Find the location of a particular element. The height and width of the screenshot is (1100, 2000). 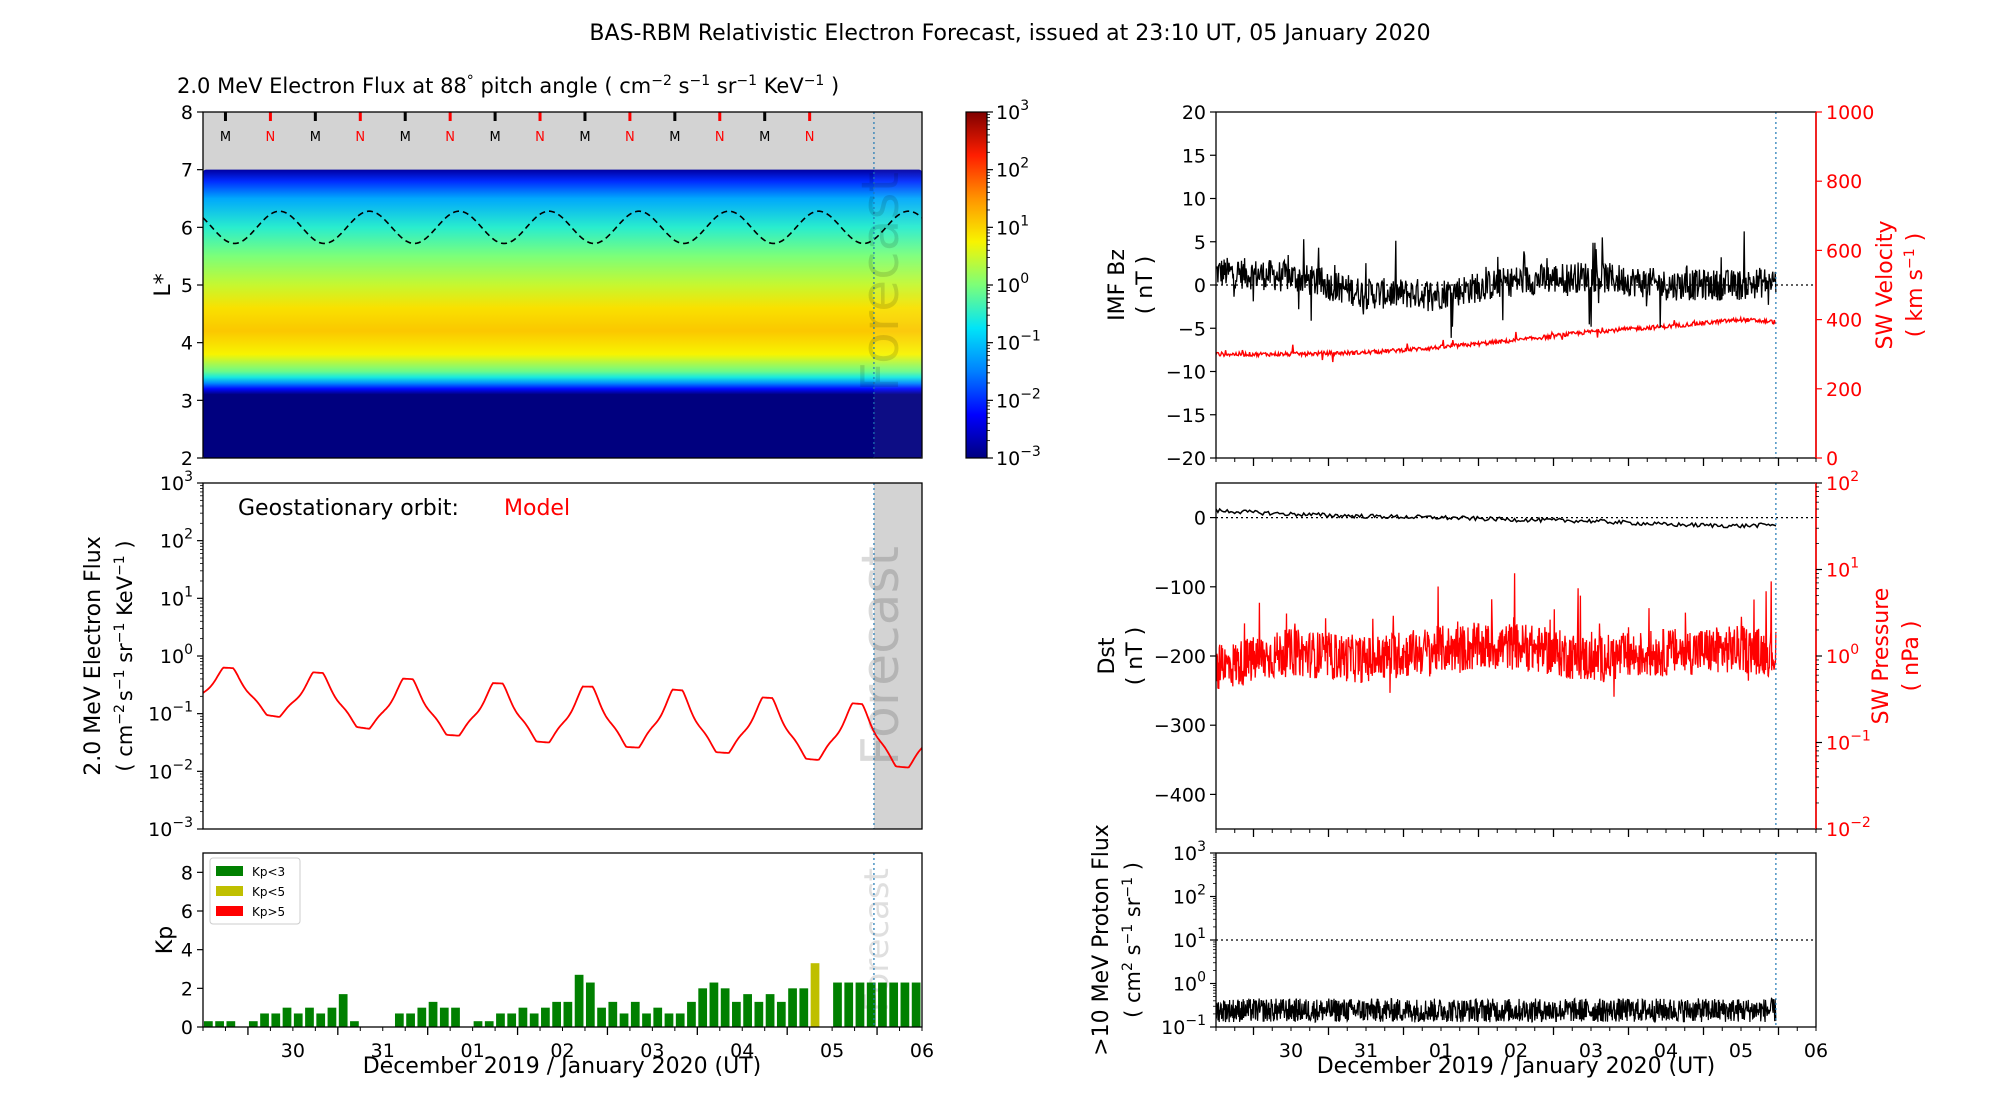

y-tick-label: 600 is located at coordinates (1844, 251).